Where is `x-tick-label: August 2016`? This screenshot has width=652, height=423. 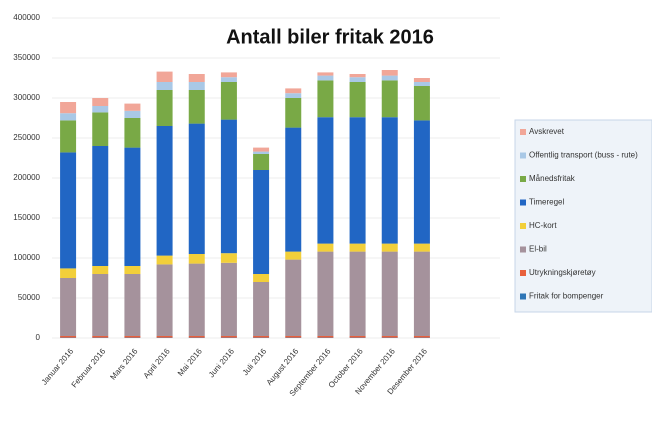 x-tick-label: August 2016 is located at coordinates (283, 366).